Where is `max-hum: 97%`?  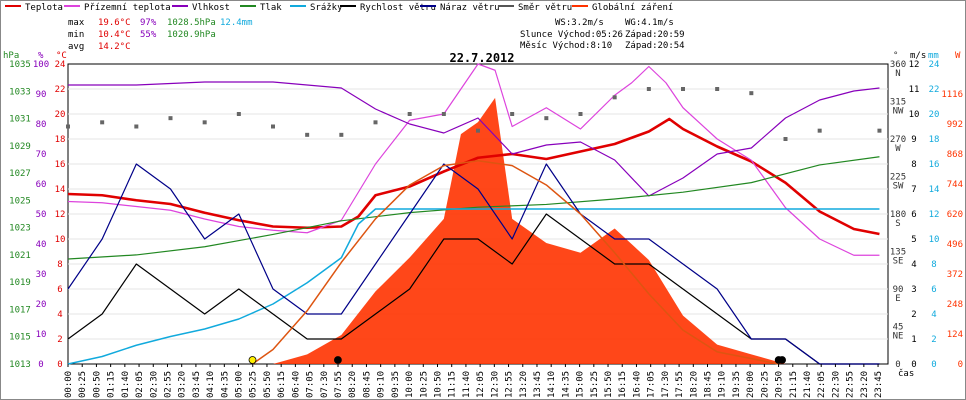
max-hum: 97% is located at coordinates (148, 23).